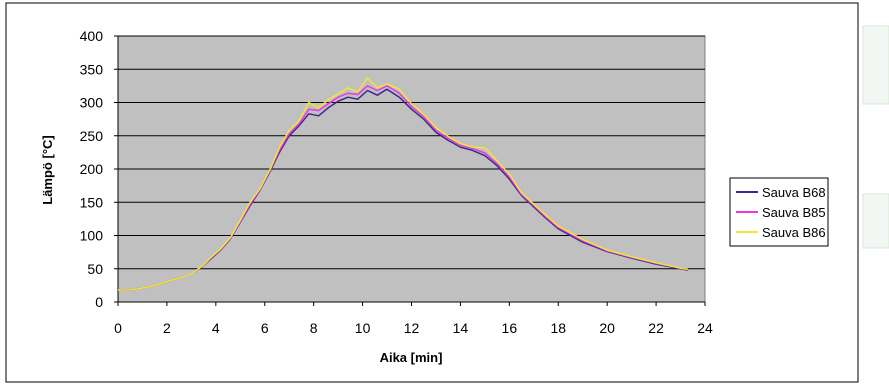 The height and width of the screenshot is (389, 889). What do you see at coordinates (875, 65) in the screenshot?
I see `decorative-panel-top` at bounding box center [875, 65].